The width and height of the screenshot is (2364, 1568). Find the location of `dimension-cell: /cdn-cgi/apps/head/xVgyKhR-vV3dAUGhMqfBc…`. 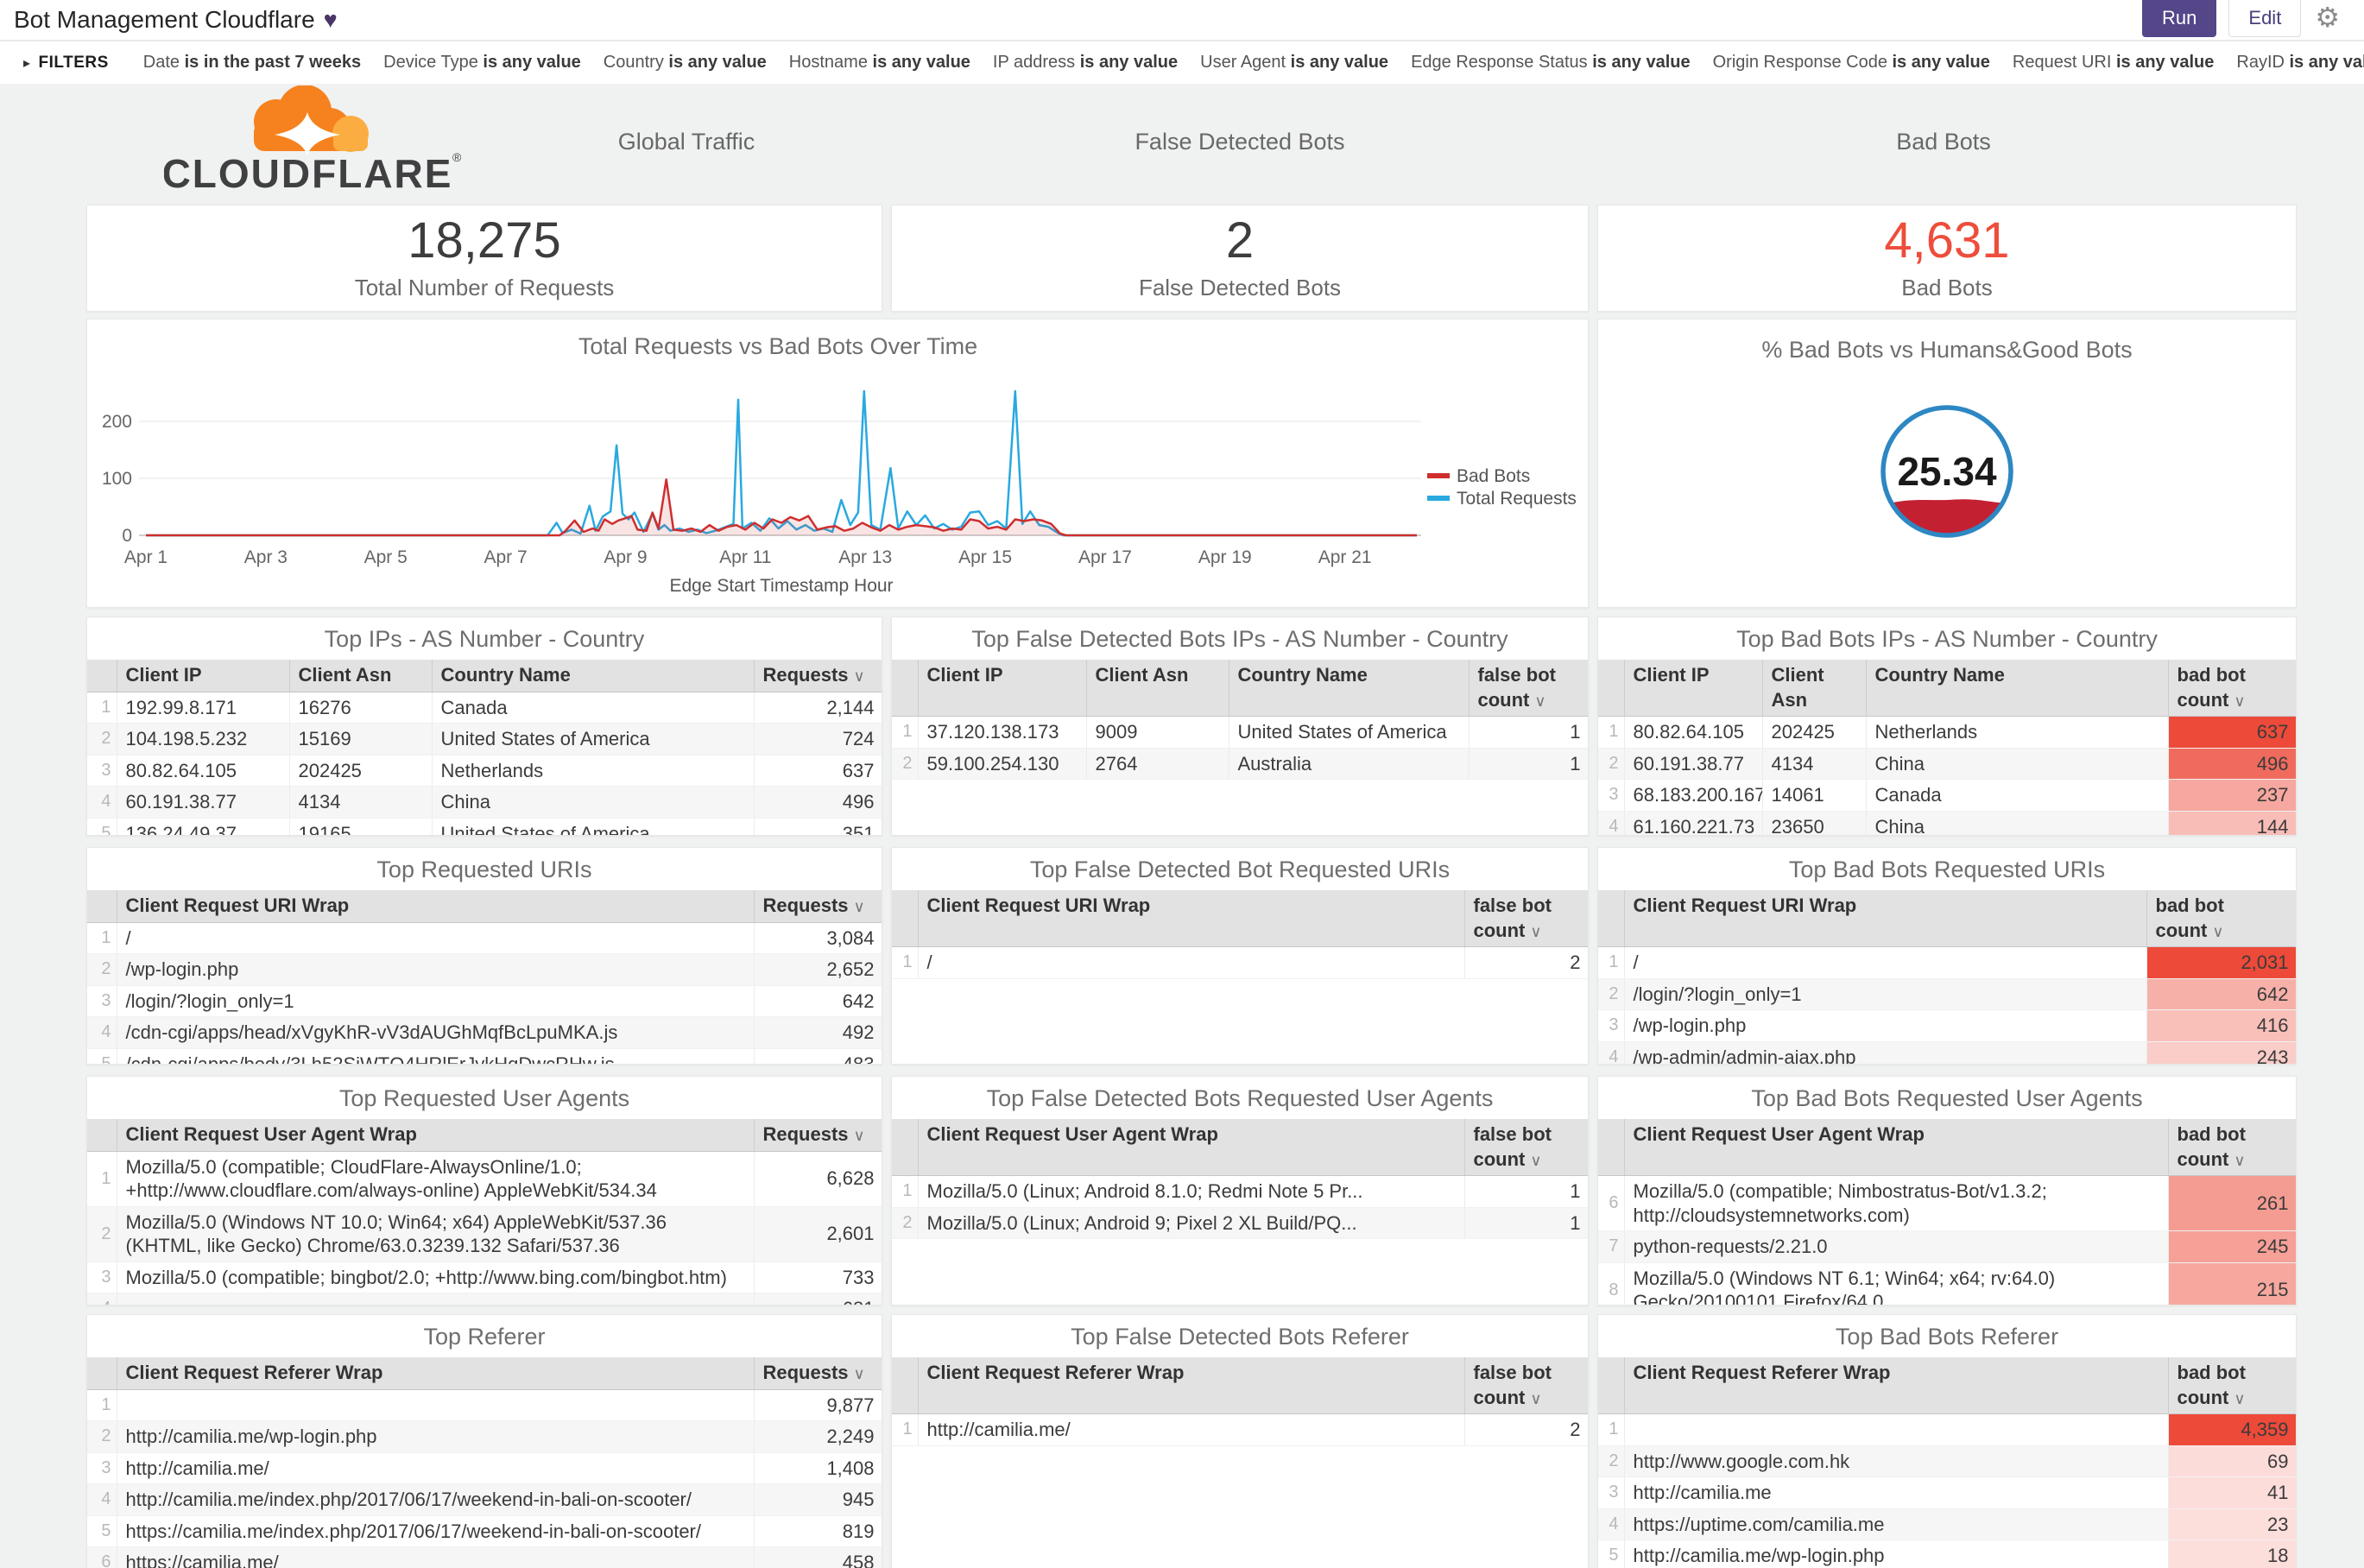

dimension-cell: /cdn-cgi/apps/head/xVgyKhR-vV3dAUGhMqfBc… is located at coordinates (436, 1032).